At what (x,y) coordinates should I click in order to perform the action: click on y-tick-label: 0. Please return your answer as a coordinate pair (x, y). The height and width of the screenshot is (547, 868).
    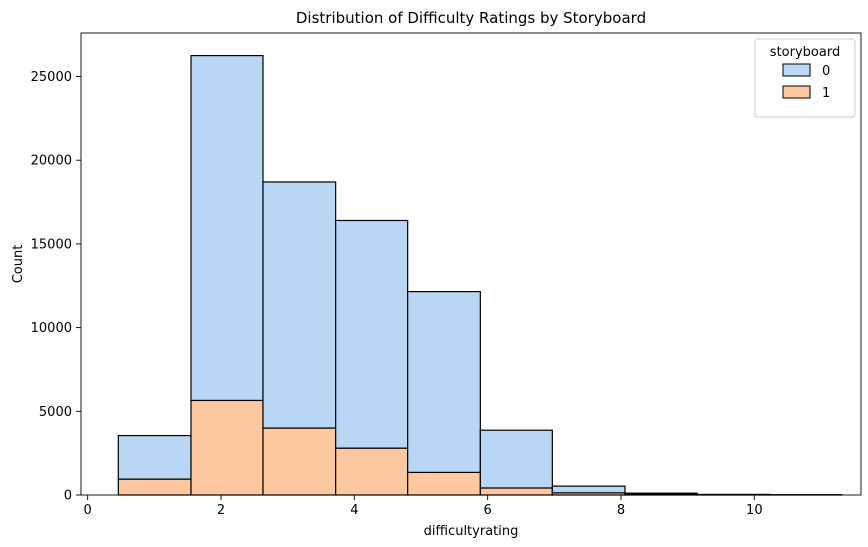
    Looking at the image, I should click on (68, 496).